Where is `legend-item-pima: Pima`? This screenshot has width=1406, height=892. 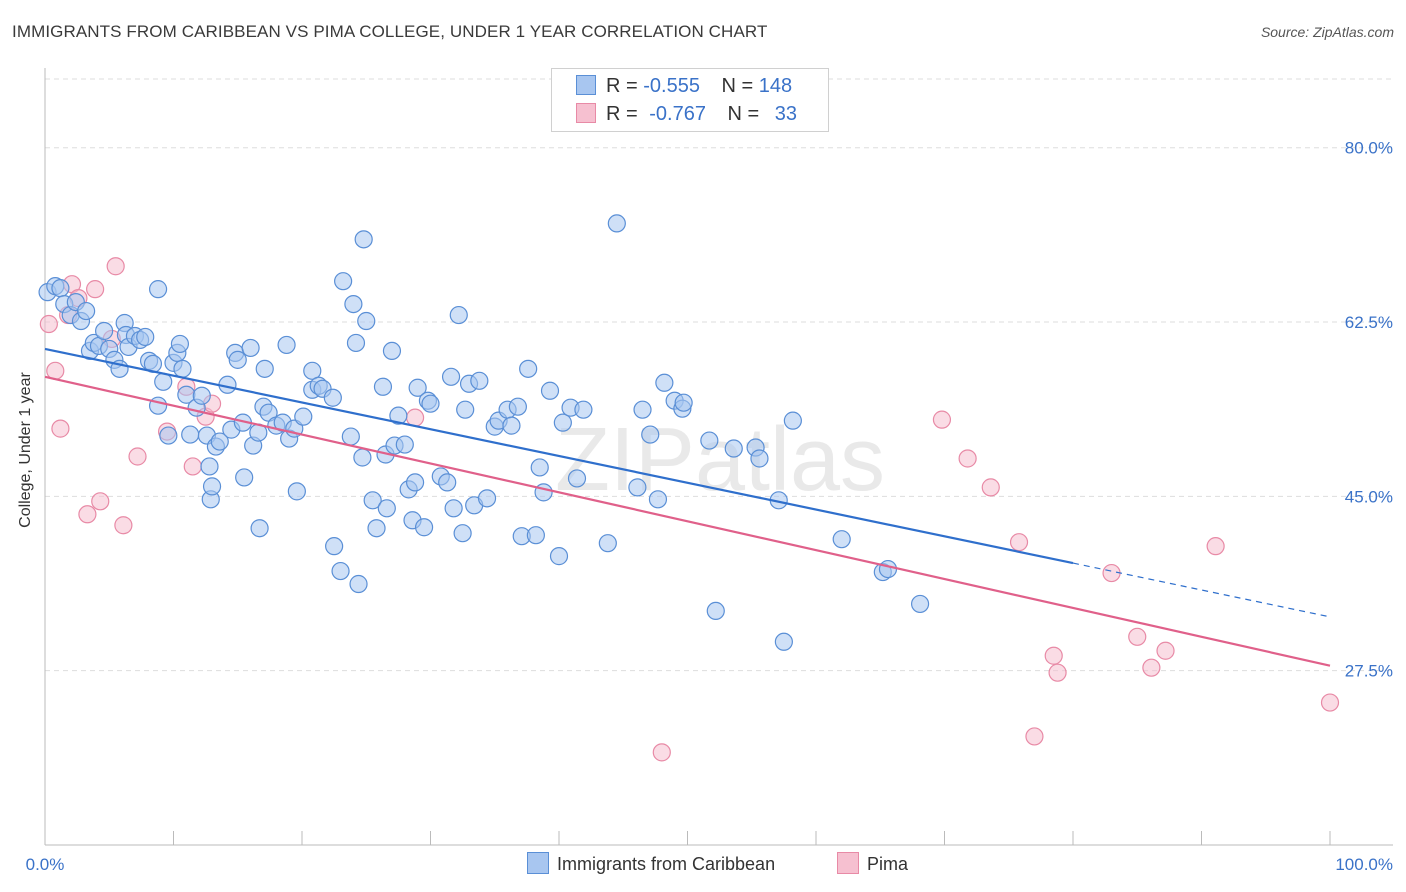 legend-item-pima: Pima is located at coordinates (872, 863).